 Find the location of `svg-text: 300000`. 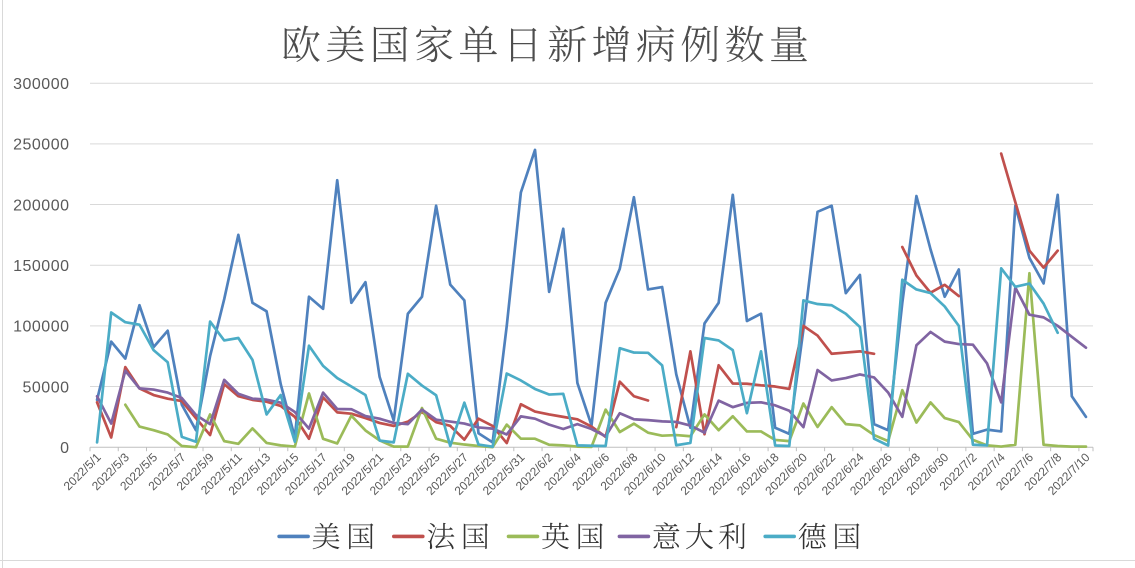

svg-text: 300000 is located at coordinates (41, 84).